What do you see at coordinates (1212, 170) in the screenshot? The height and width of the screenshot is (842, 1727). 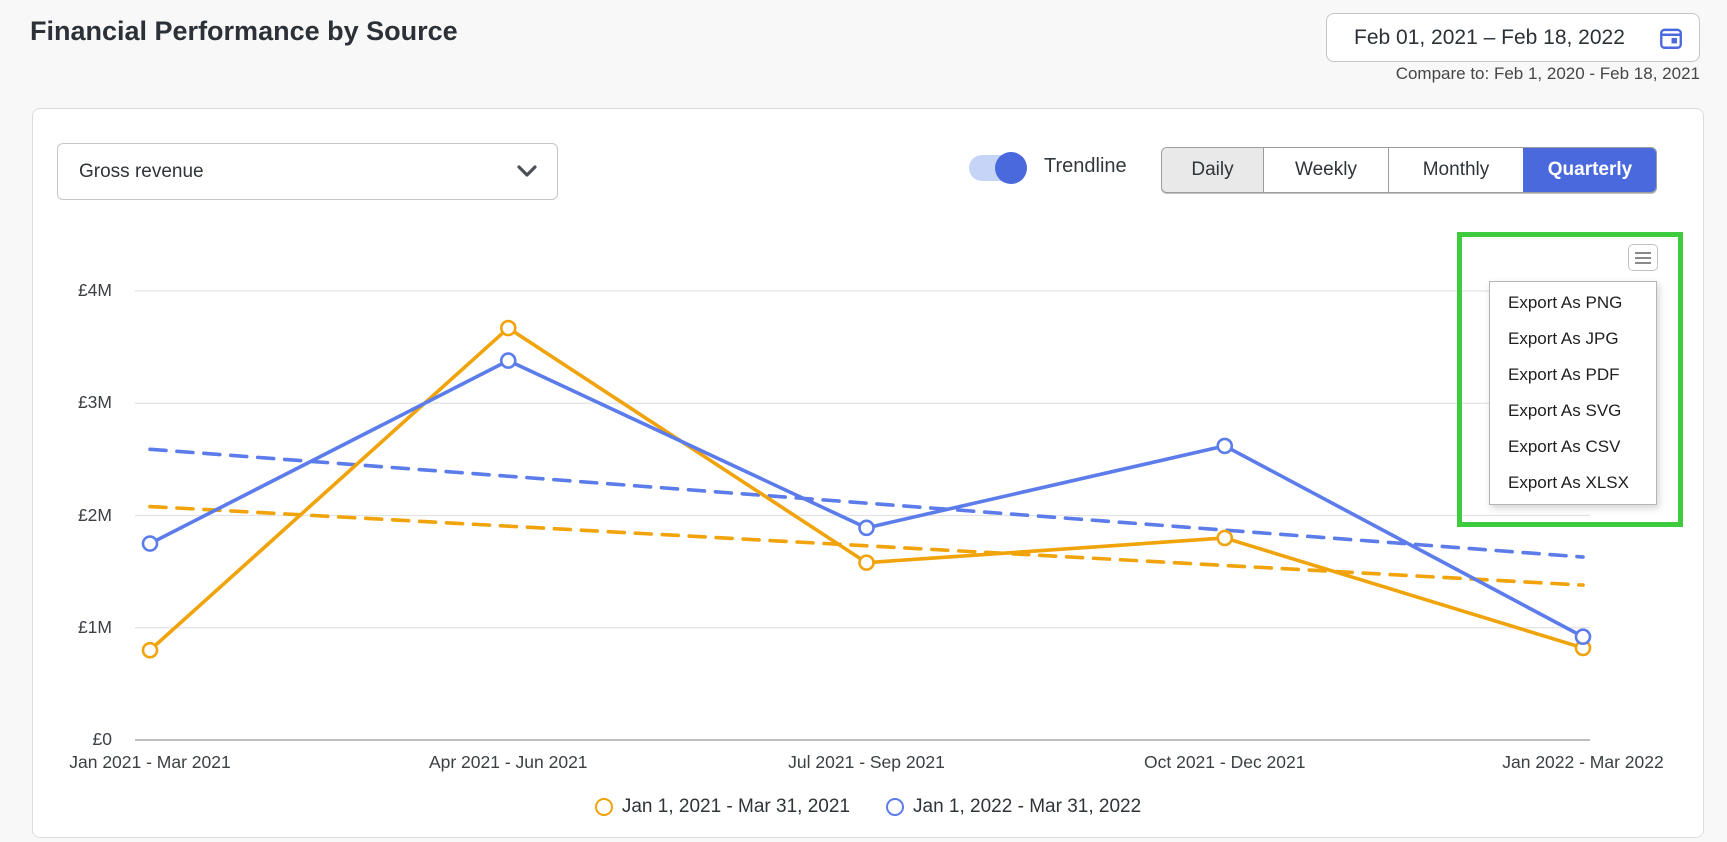 I see `tab-daily: Daily` at bounding box center [1212, 170].